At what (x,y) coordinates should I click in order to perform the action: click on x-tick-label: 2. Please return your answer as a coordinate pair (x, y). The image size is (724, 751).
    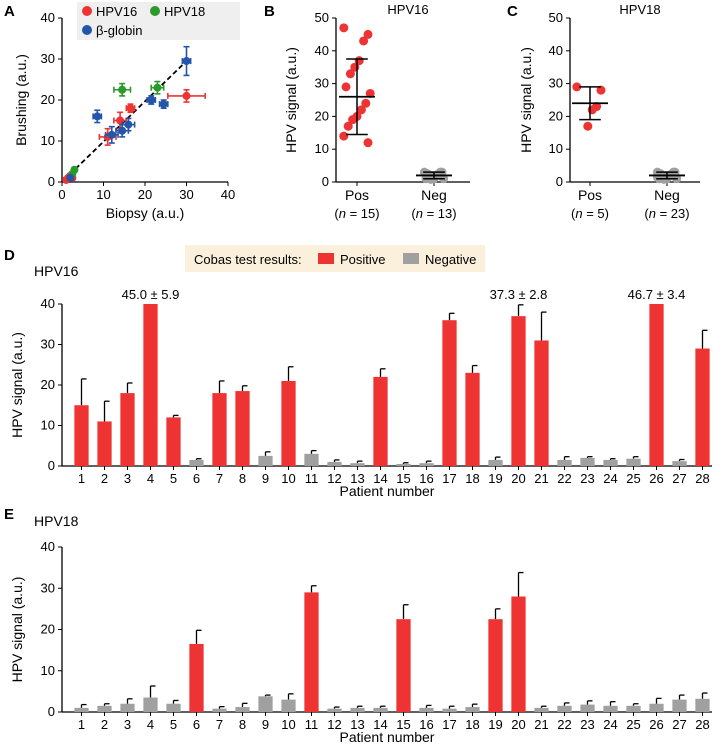
    Looking at the image, I should click on (104, 478).